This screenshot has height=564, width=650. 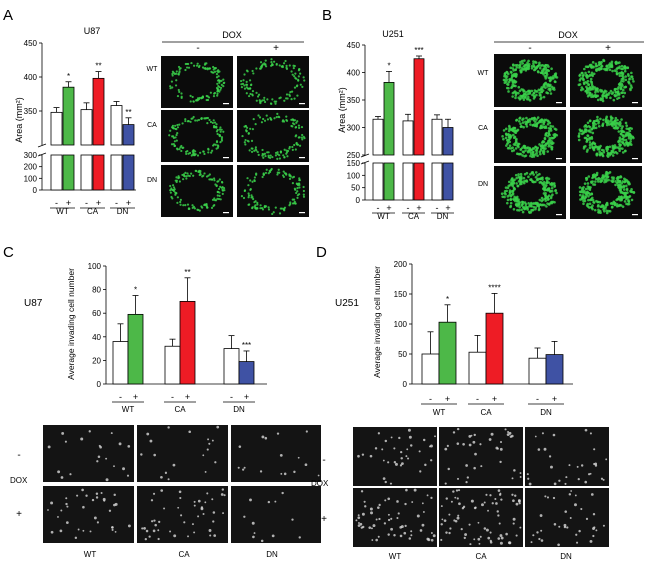 I want to click on panel-d-bar, so click(x=494, y=348).